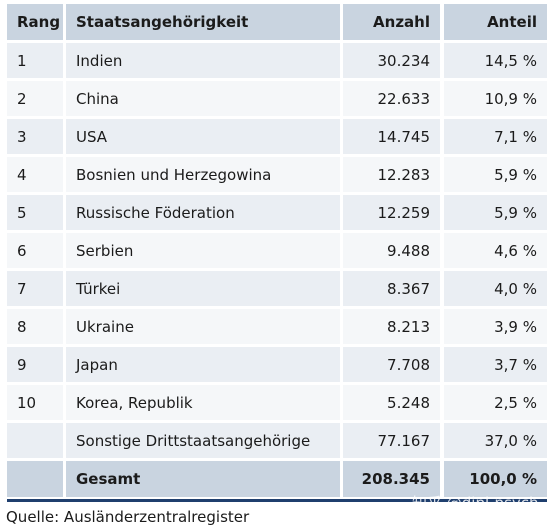 The width and height of the screenshot is (556, 528). What do you see at coordinates (391, 98) in the screenshot?
I see `table-cell: 22.633` at bounding box center [391, 98].